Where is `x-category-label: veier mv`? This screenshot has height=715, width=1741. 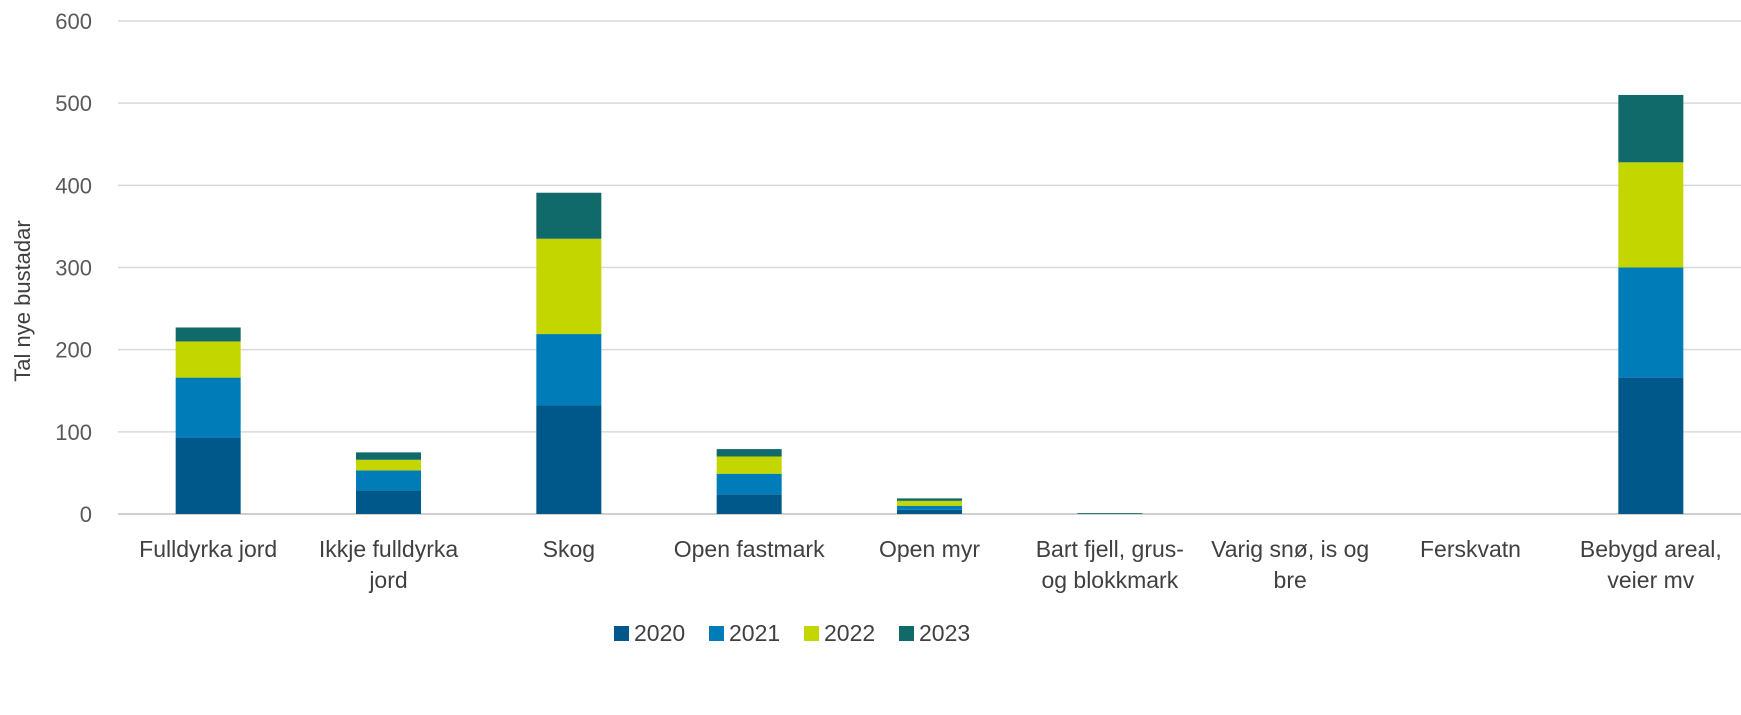
x-category-label: veier mv is located at coordinates (1650, 580).